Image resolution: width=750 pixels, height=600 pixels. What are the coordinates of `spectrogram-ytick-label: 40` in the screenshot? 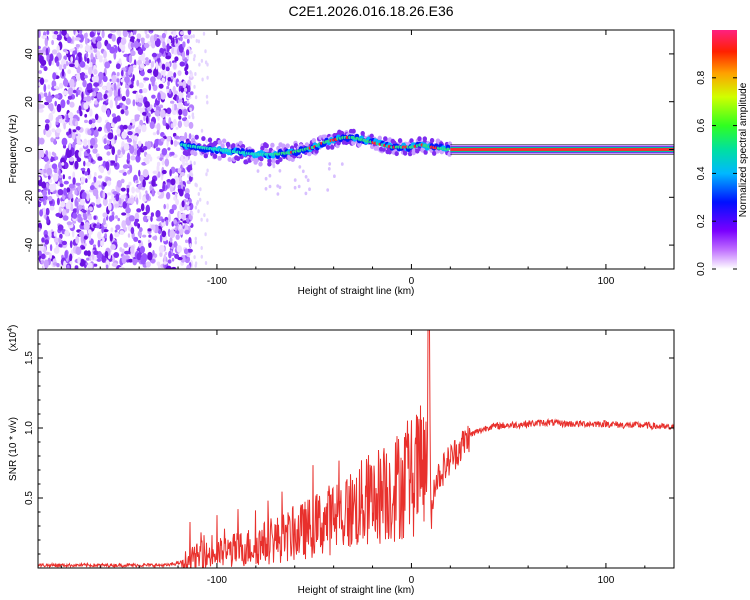 It's located at (29, 54).